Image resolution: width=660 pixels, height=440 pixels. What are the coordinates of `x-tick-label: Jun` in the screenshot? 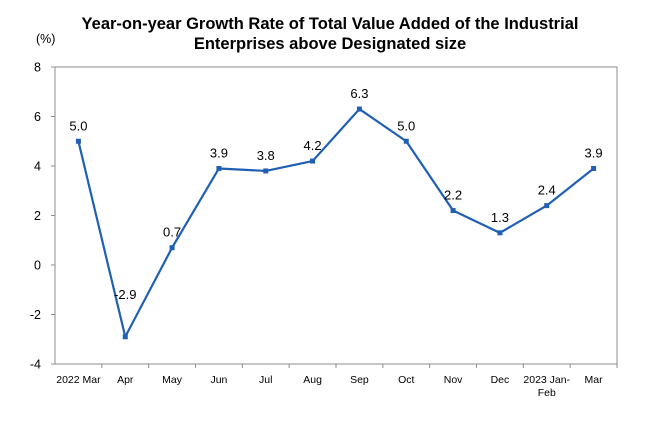 It's located at (218, 380).